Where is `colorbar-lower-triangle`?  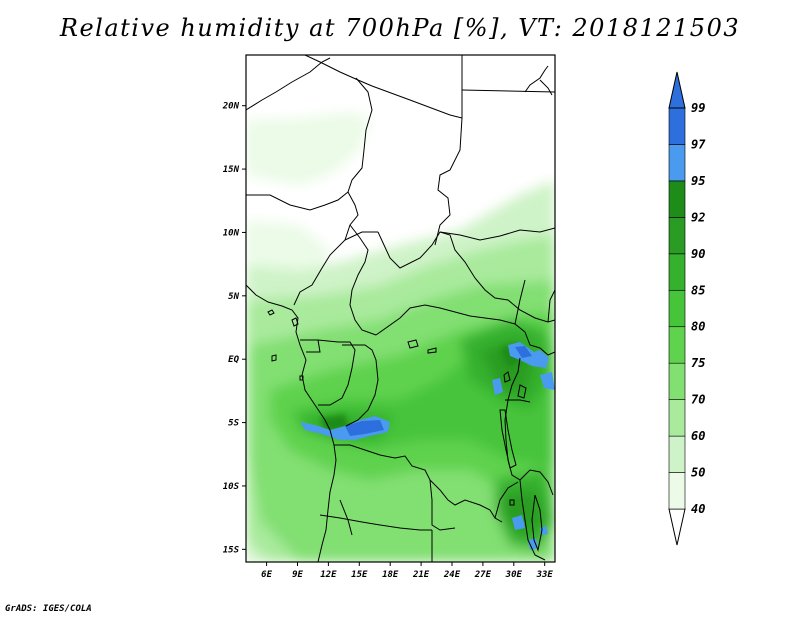 colorbar-lower-triangle is located at coordinates (677, 527).